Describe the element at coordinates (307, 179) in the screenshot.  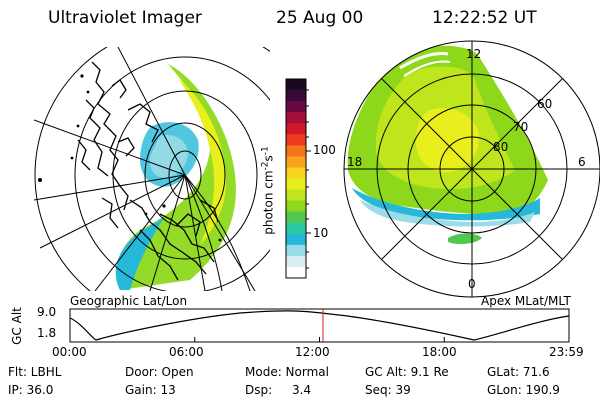
I see `colorbar-minor-ticks` at that location.